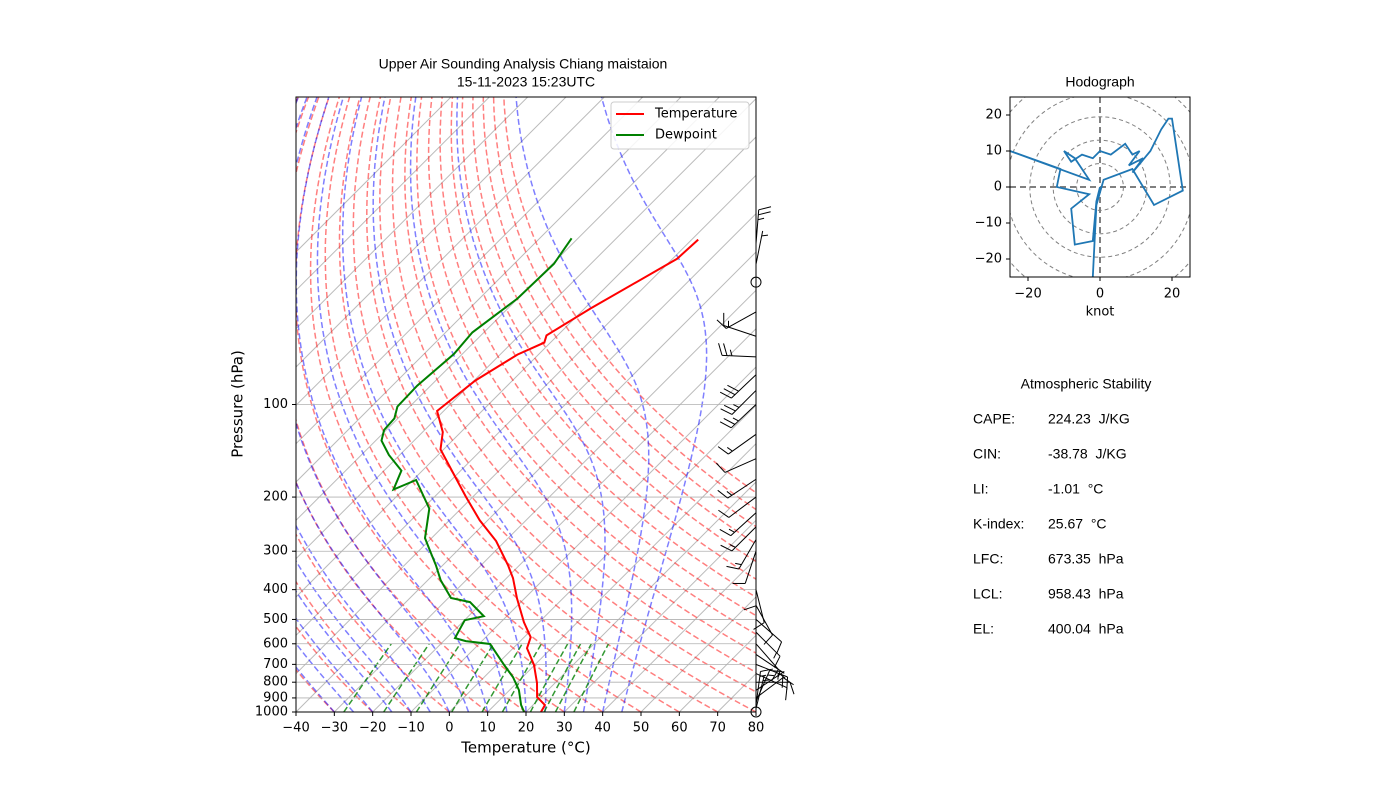  I want to click on hodograph-title: Hodograph, so click(1099, 82).